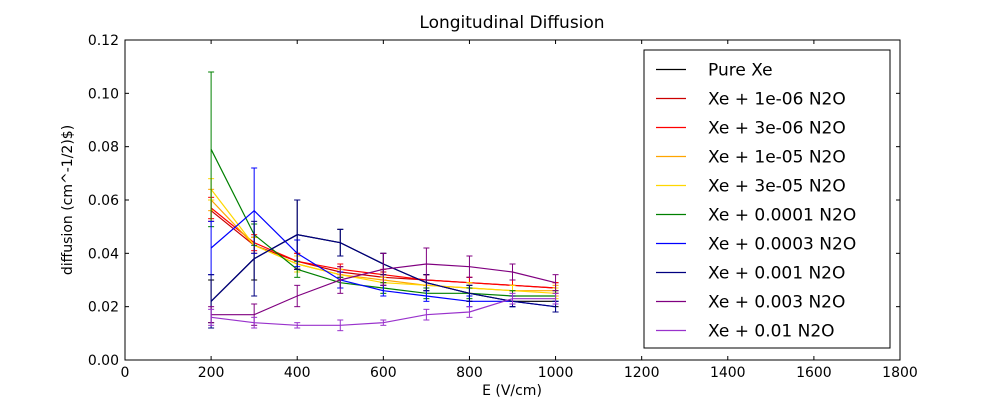 The height and width of the screenshot is (400, 1000). I want to click on legend-entry: Xe + 3e-05 N2O, so click(751, 187).